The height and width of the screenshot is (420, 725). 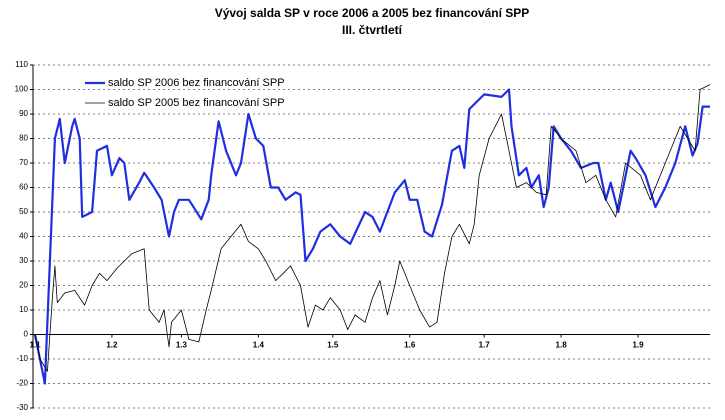 What do you see at coordinates (23, 187) in the screenshot?
I see `y-tick-label: 60` at bounding box center [23, 187].